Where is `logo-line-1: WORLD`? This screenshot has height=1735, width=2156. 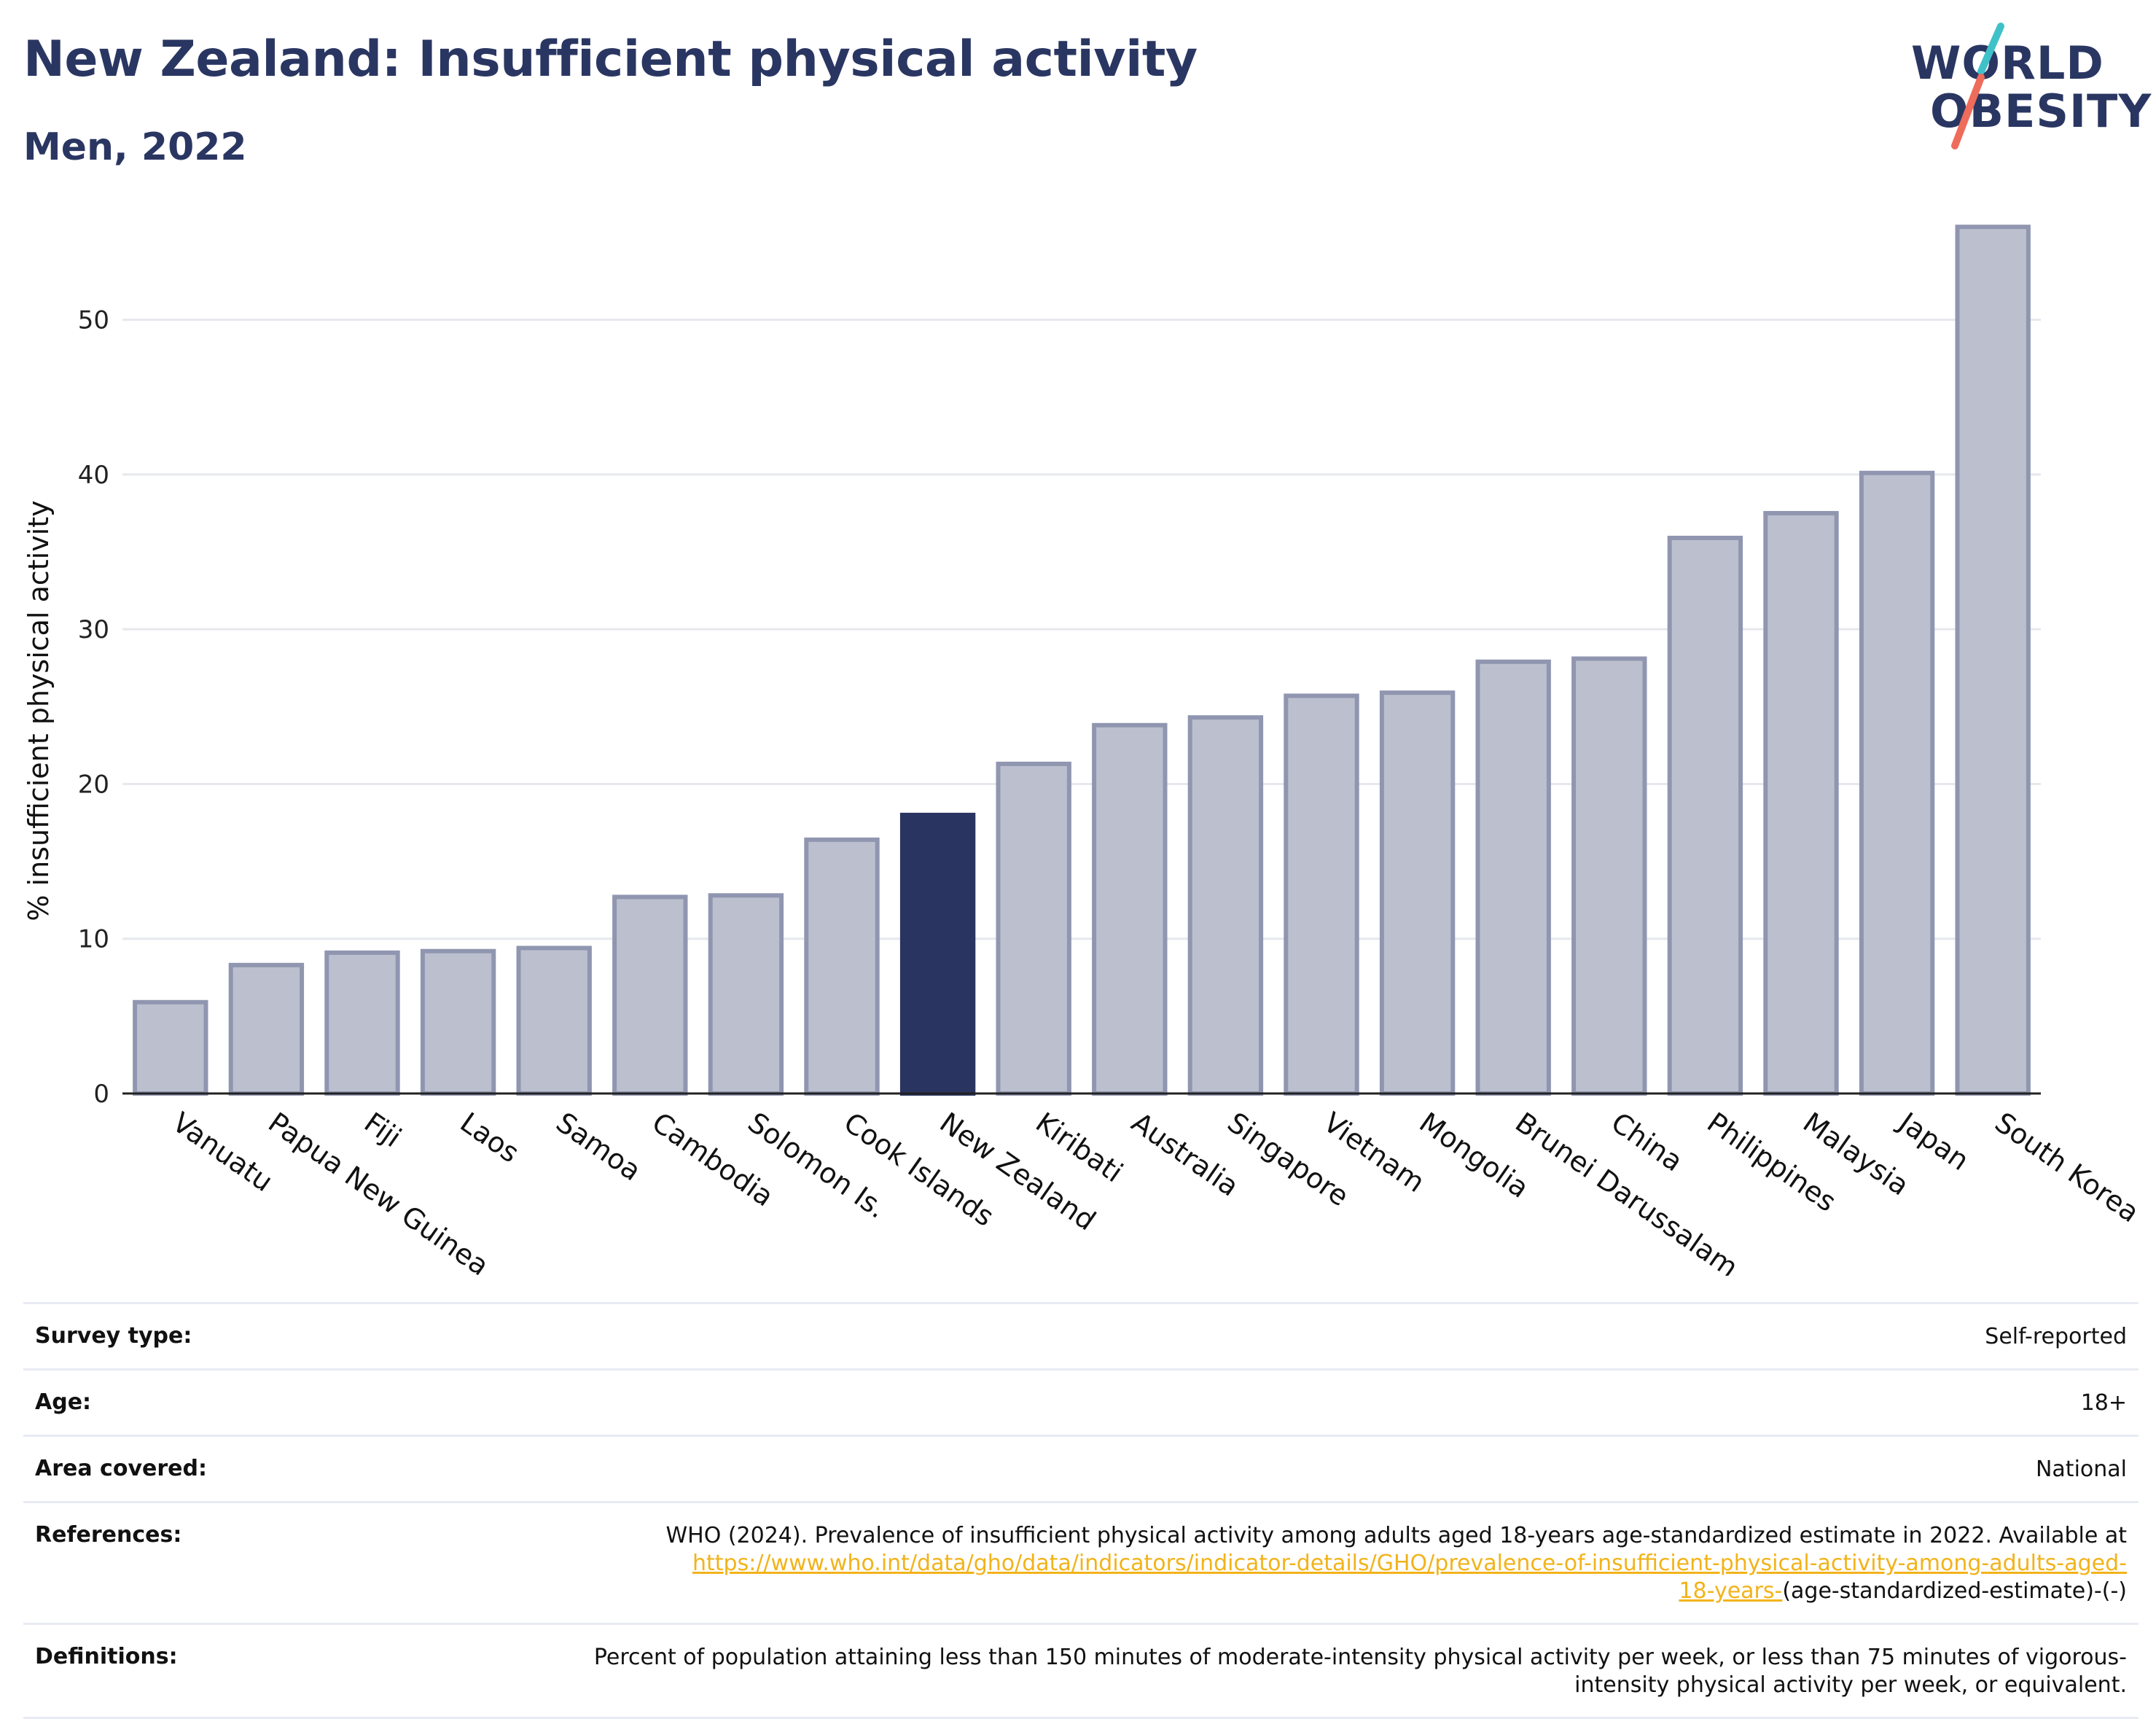
logo-line-1: WORLD is located at coordinates (2008, 63).